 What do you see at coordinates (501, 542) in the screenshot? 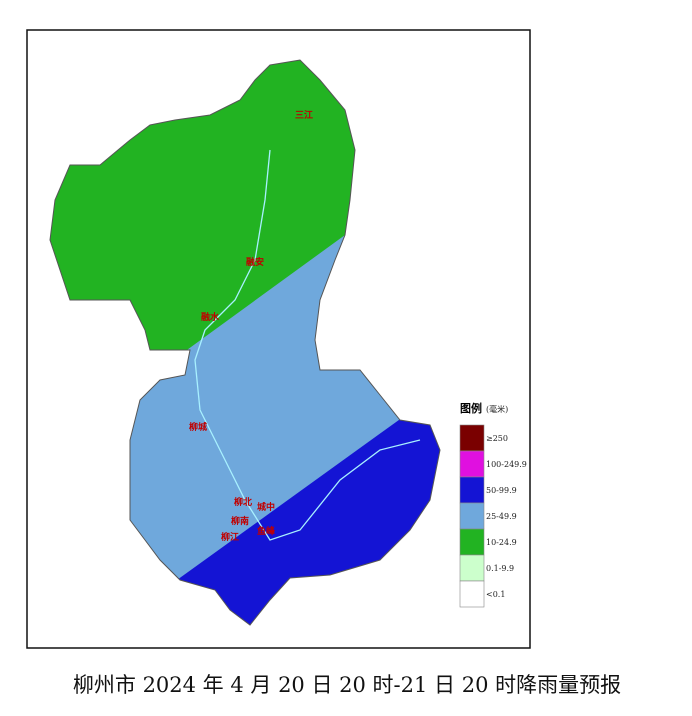
I see `legend-label: 10-24.9` at bounding box center [501, 542].